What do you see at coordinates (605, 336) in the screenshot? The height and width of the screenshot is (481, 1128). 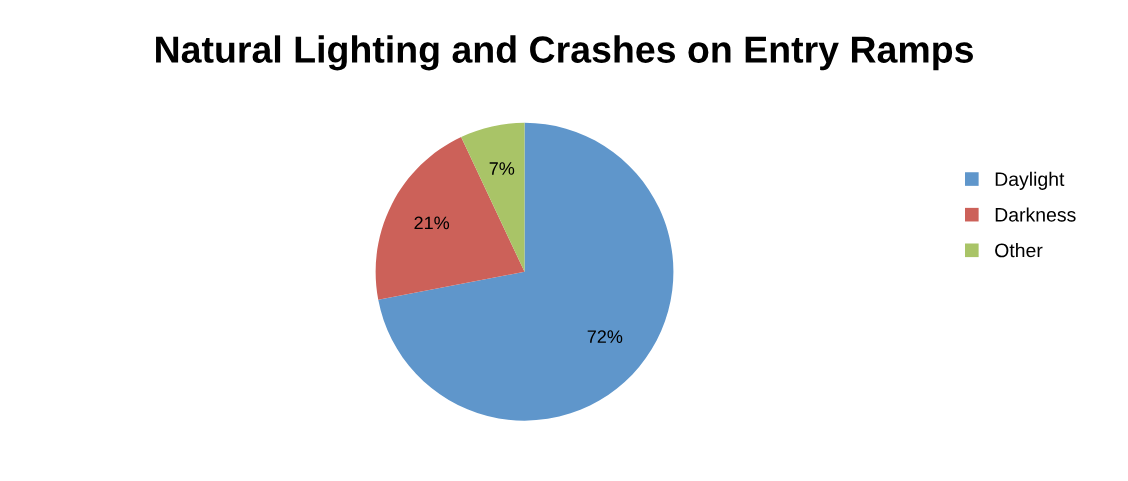 I see `data-label: 72%` at bounding box center [605, 336].